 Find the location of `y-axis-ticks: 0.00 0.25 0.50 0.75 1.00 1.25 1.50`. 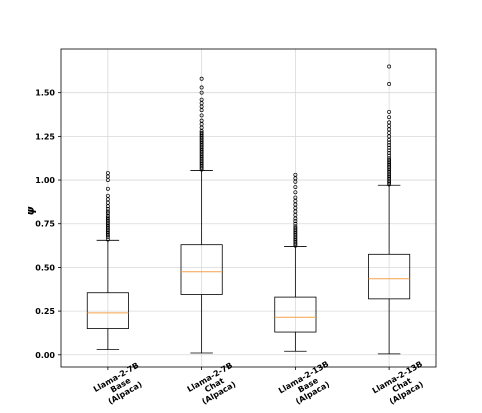

y-axis-ticks: 0.00 0.25 0.50 0.75 1.00 1.25 1.50 is located at coordinates (48, 224).